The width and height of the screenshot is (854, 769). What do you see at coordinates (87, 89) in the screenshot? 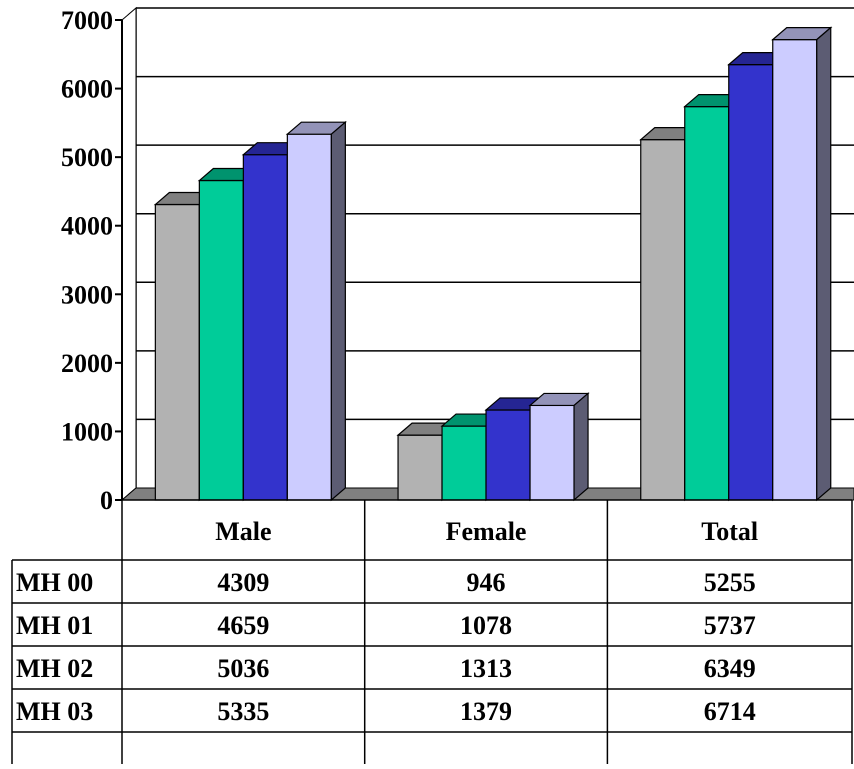
I see `y-tick-label: 6000` at bounding box center [87, 89].